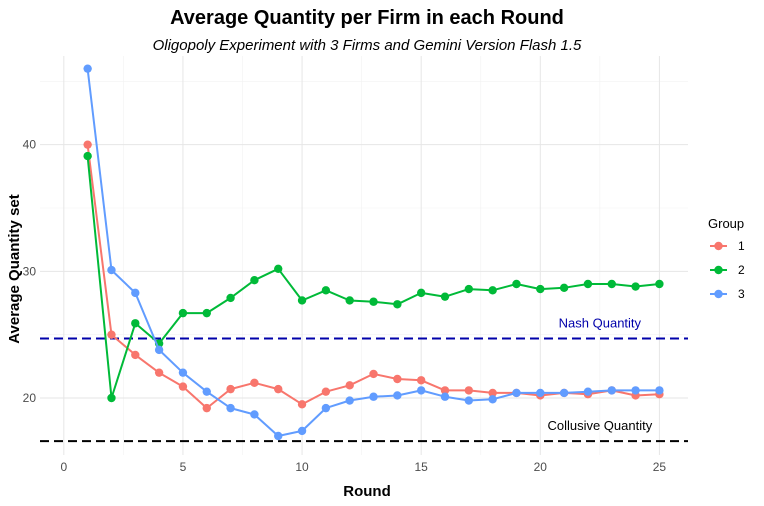 This screenshot has height=506, width=764. I want to click on reference-line-label: Nash Quantity, so click(600, 322).